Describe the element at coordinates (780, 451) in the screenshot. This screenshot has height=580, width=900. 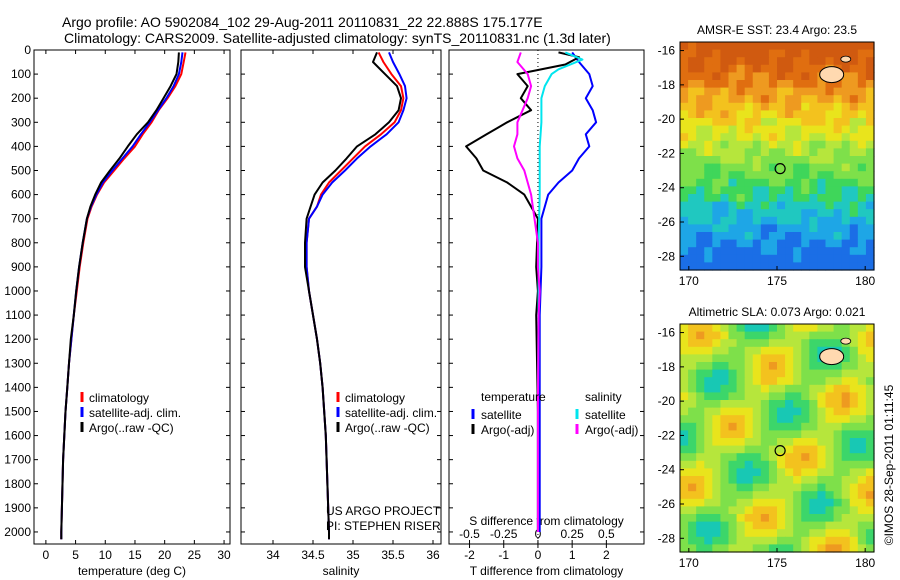
I see `argo-position-marker` at that location.